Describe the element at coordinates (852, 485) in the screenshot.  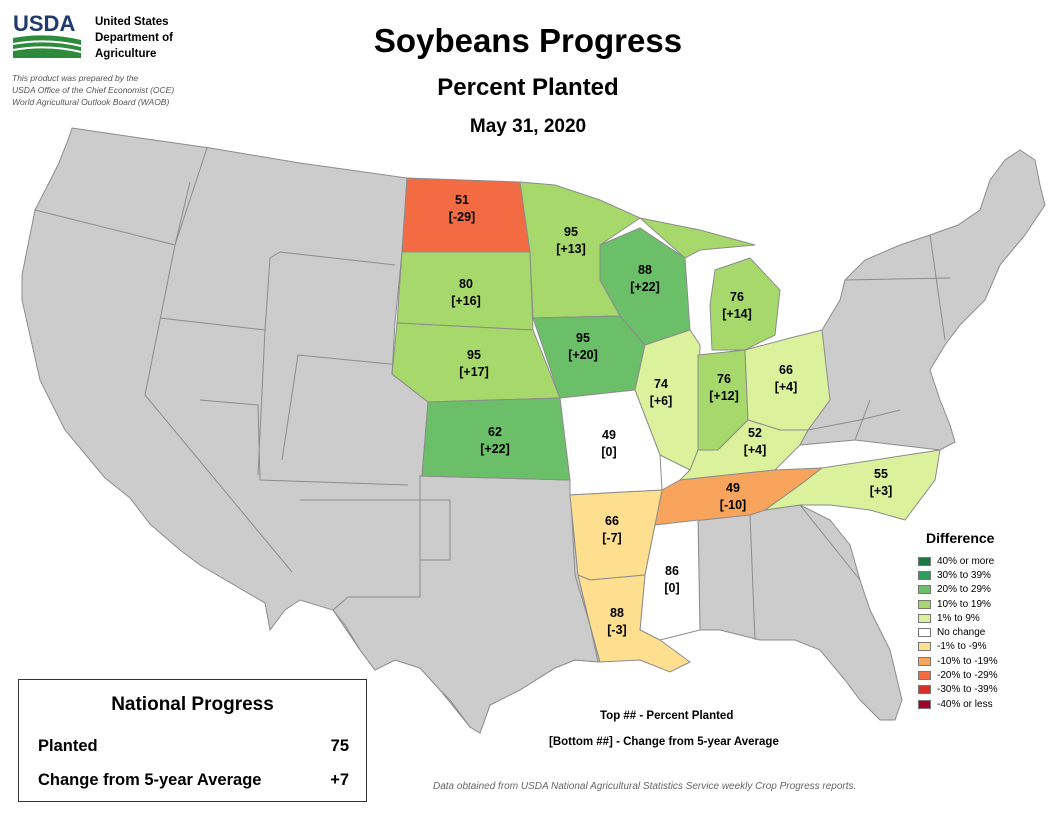
I see `state-north-carolina` at that location.